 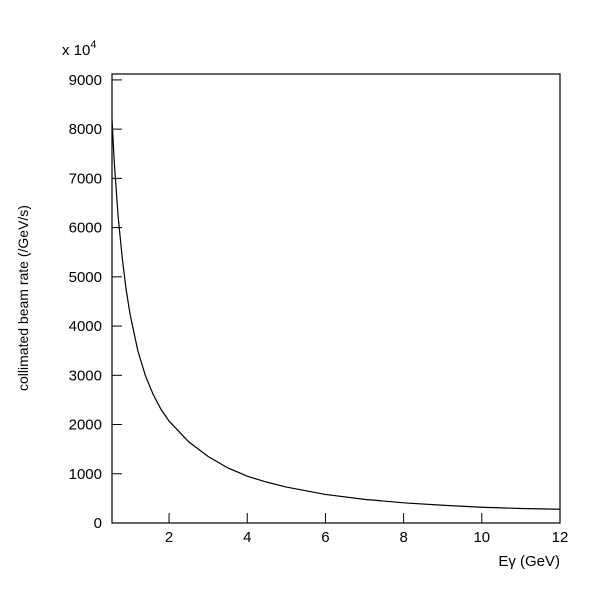 What do you see at coordinates (98, 523) in the screenshot?
I see `y-tick-label: 0` at bounding box center [98, 523].